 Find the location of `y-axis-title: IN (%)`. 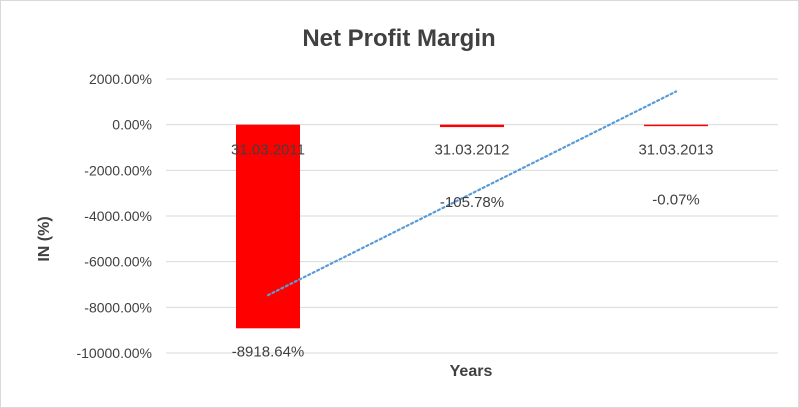

y-axis-title: IN (%) is located at coordinates (44, 238).